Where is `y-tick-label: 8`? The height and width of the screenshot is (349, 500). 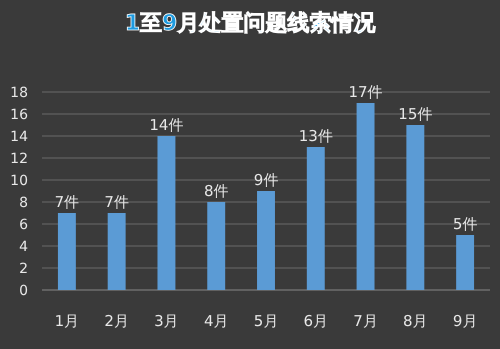
y-tick-label: 8 is located at coordinates (23, 203).